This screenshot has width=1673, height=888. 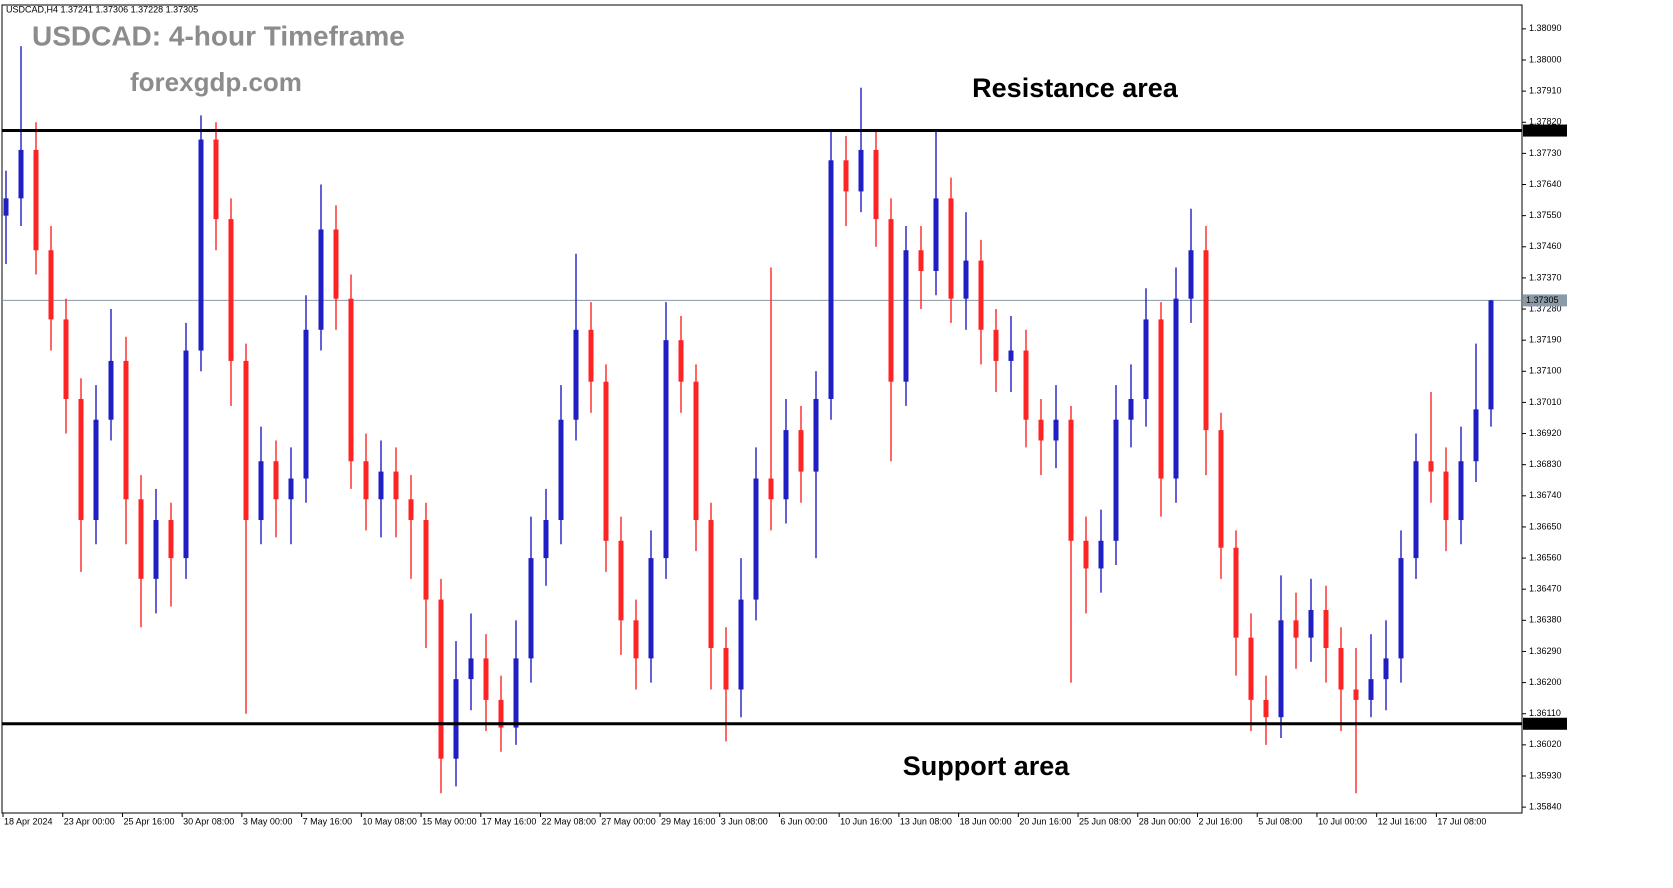 I want to click on x-tick-label: 25 Apr 16:00, so click(x=148, y=821).